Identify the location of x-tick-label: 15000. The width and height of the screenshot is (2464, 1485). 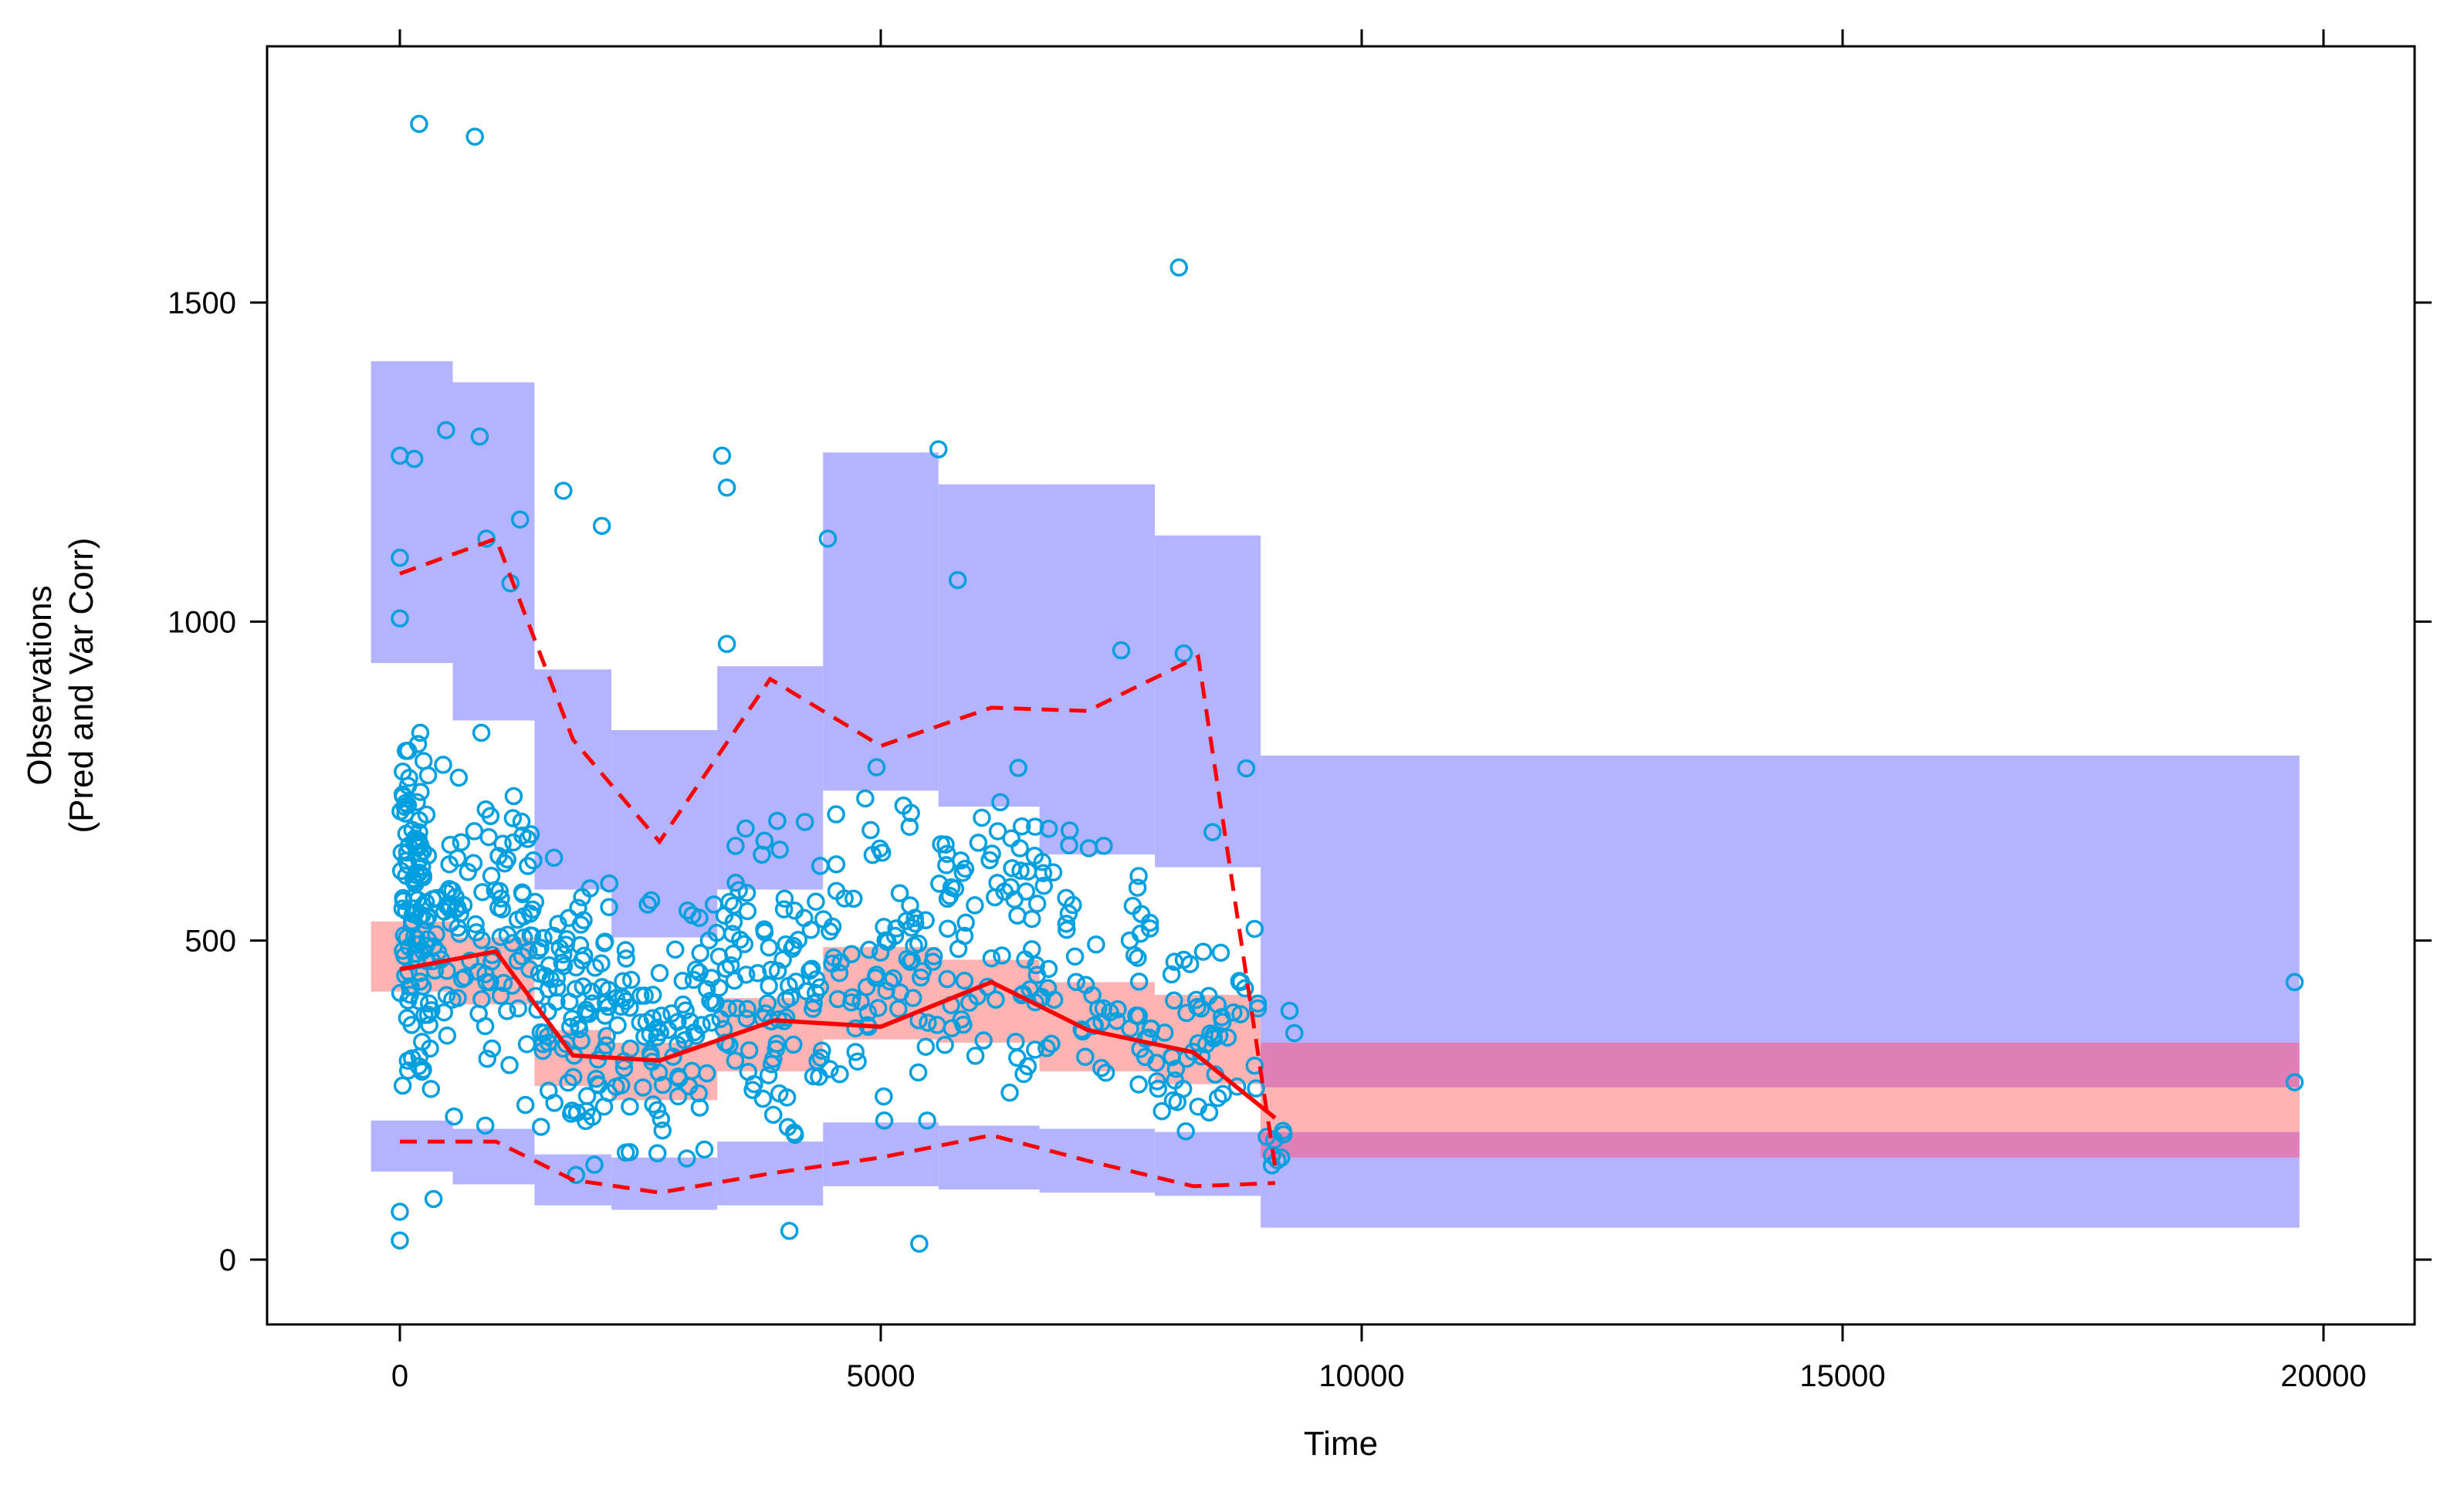
(1842, 1376).